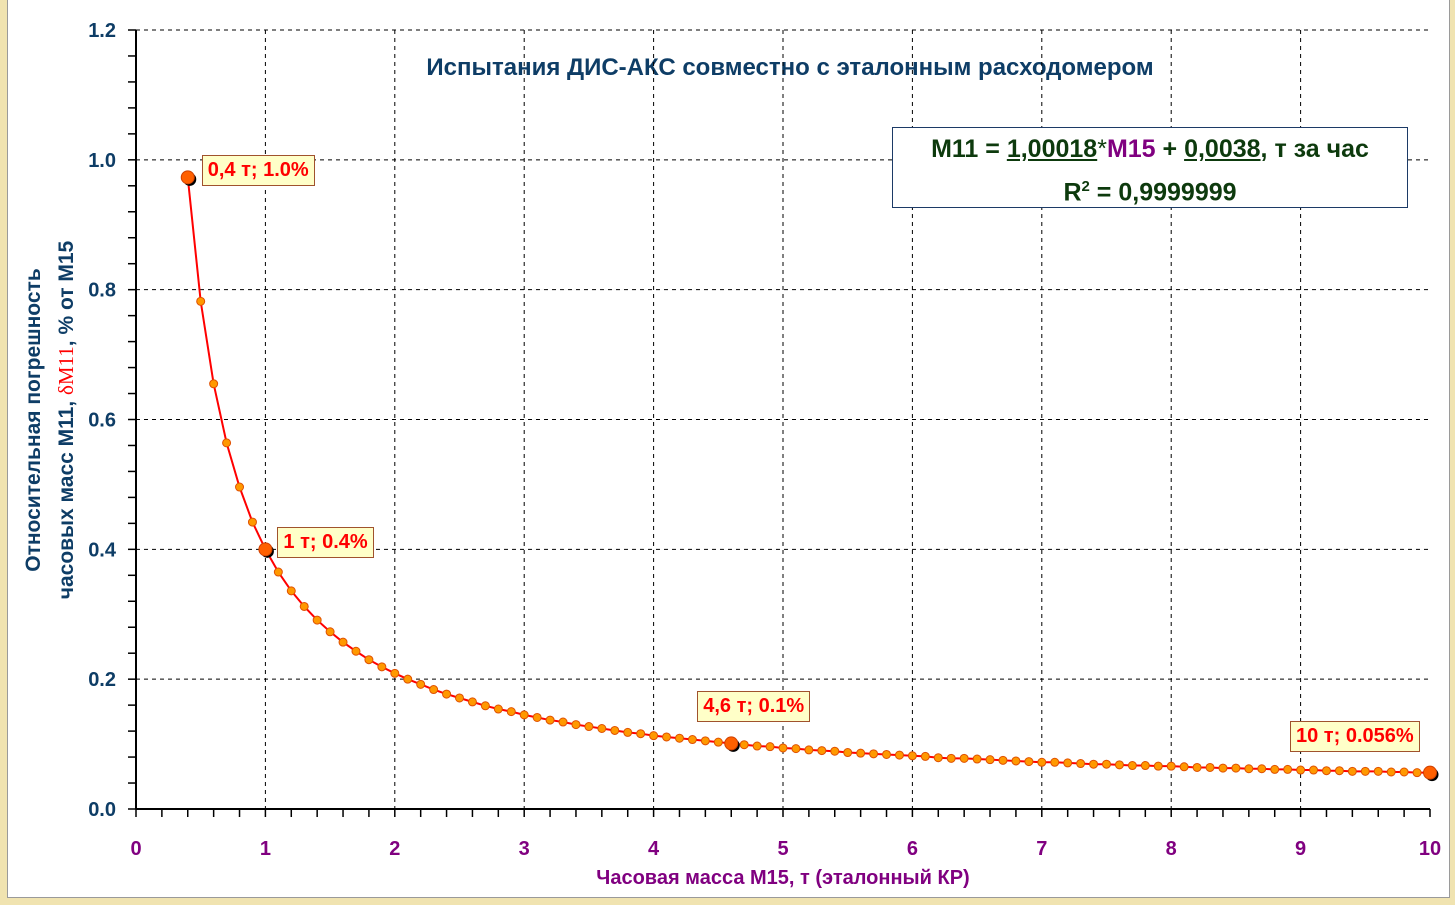 This screenshot has width=1455, height=905. What do you see at coordinates (102, 810) in the screenshot?
I see `y-tick-label: 0.0` at bounding box center [102, 810].